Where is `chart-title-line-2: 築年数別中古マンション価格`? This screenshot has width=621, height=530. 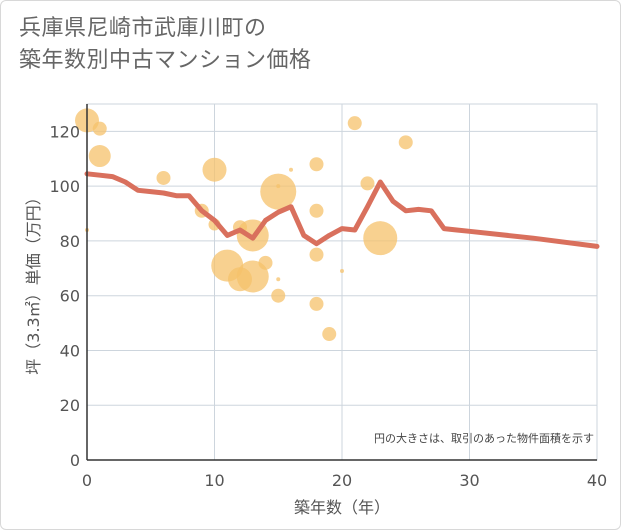
chart-title-line-2: 築年数別中古マンション価格 is located at coordinates (165, 60).